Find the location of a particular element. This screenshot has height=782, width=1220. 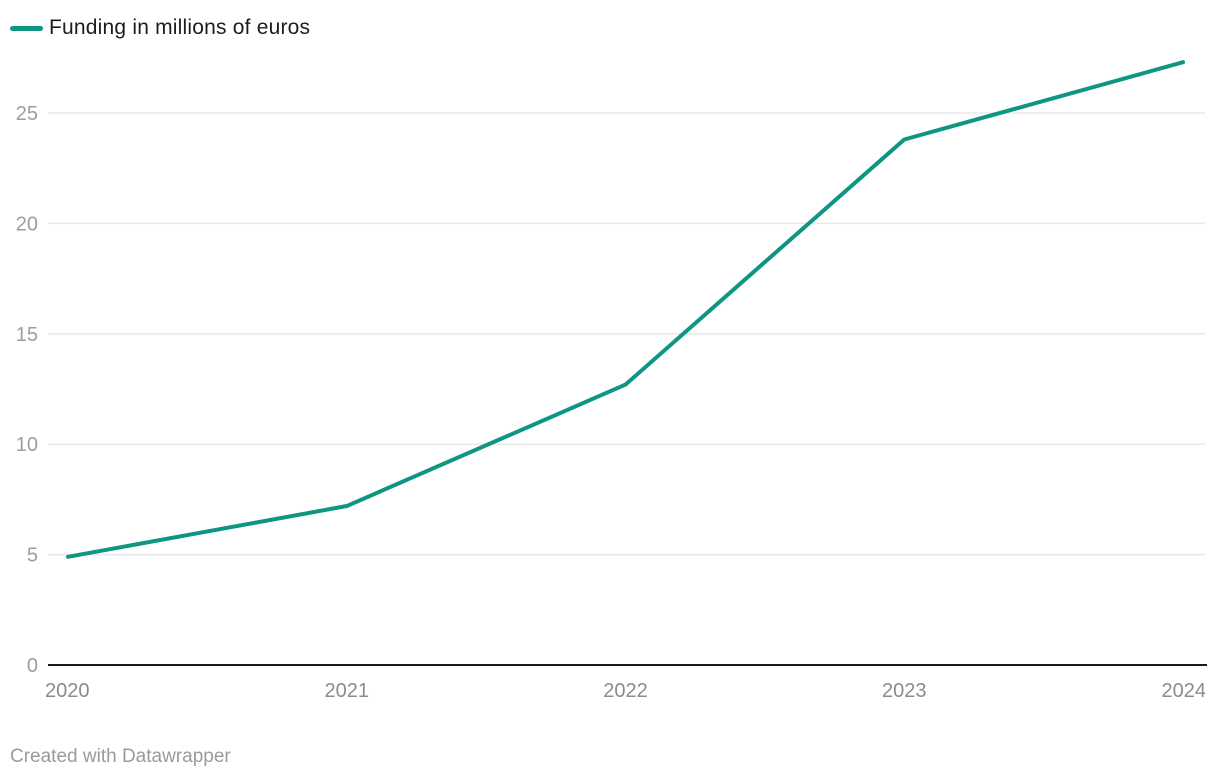

legend: Funding in millions of euros is located at coordinates (160, 28).